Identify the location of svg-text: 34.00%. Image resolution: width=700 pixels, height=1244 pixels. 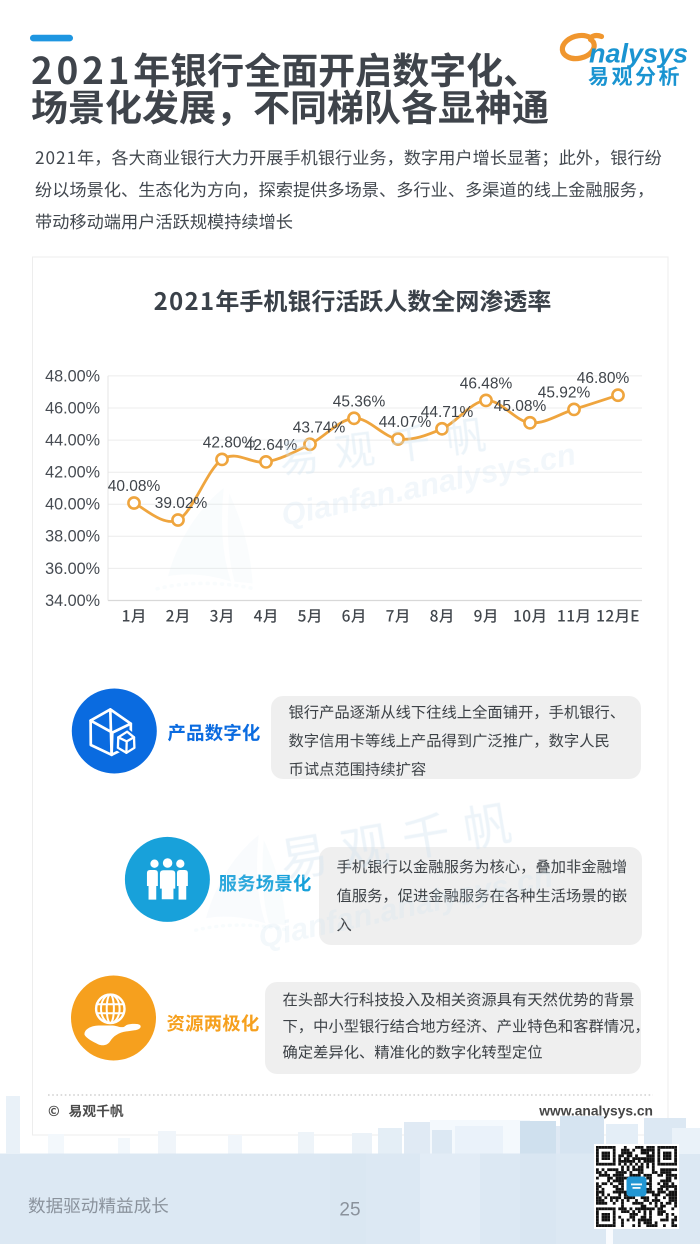
(72, 601).